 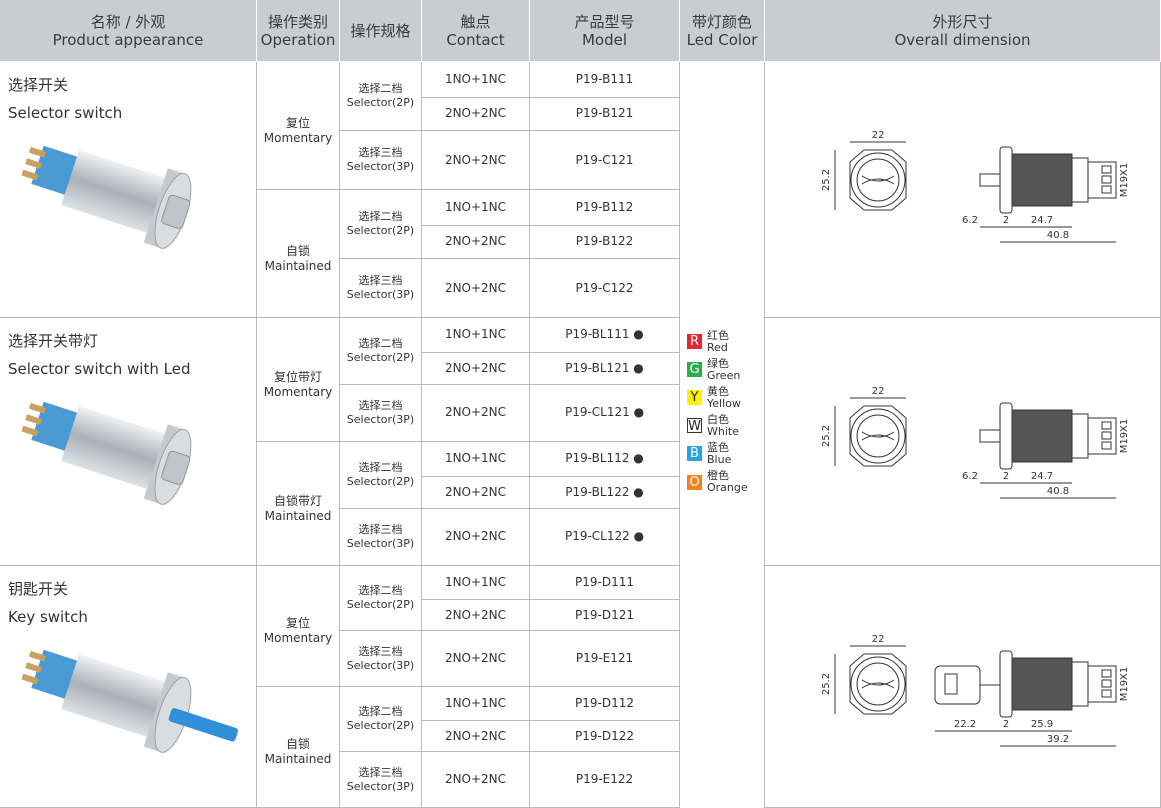 I want to click on led-zh: 蓝色, so click(x=718, y=448).